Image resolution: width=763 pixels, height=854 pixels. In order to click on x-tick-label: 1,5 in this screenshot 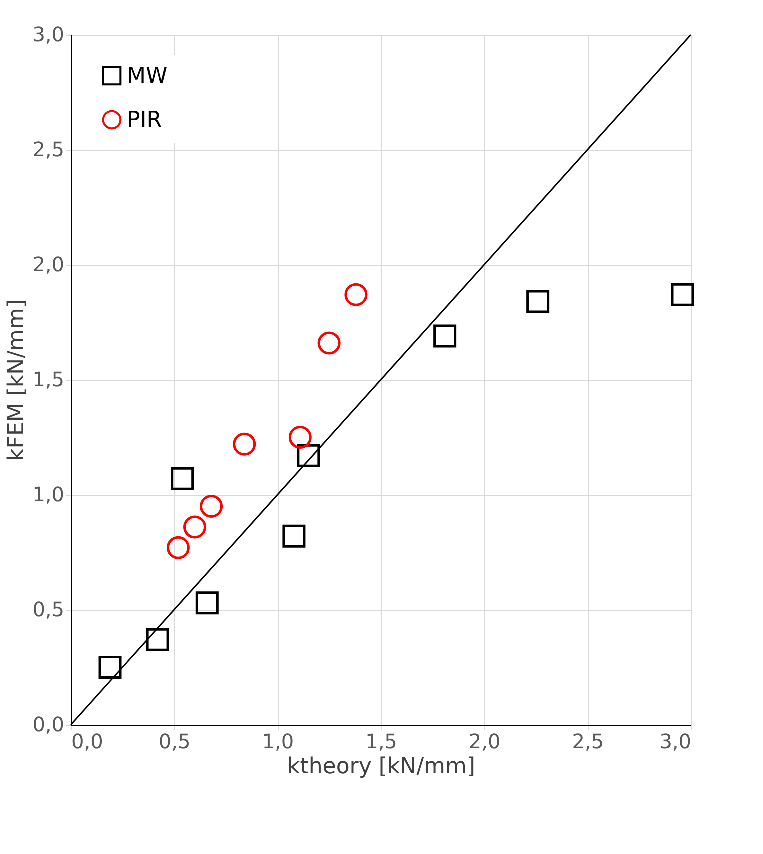, I will do `click(382, 742)`.